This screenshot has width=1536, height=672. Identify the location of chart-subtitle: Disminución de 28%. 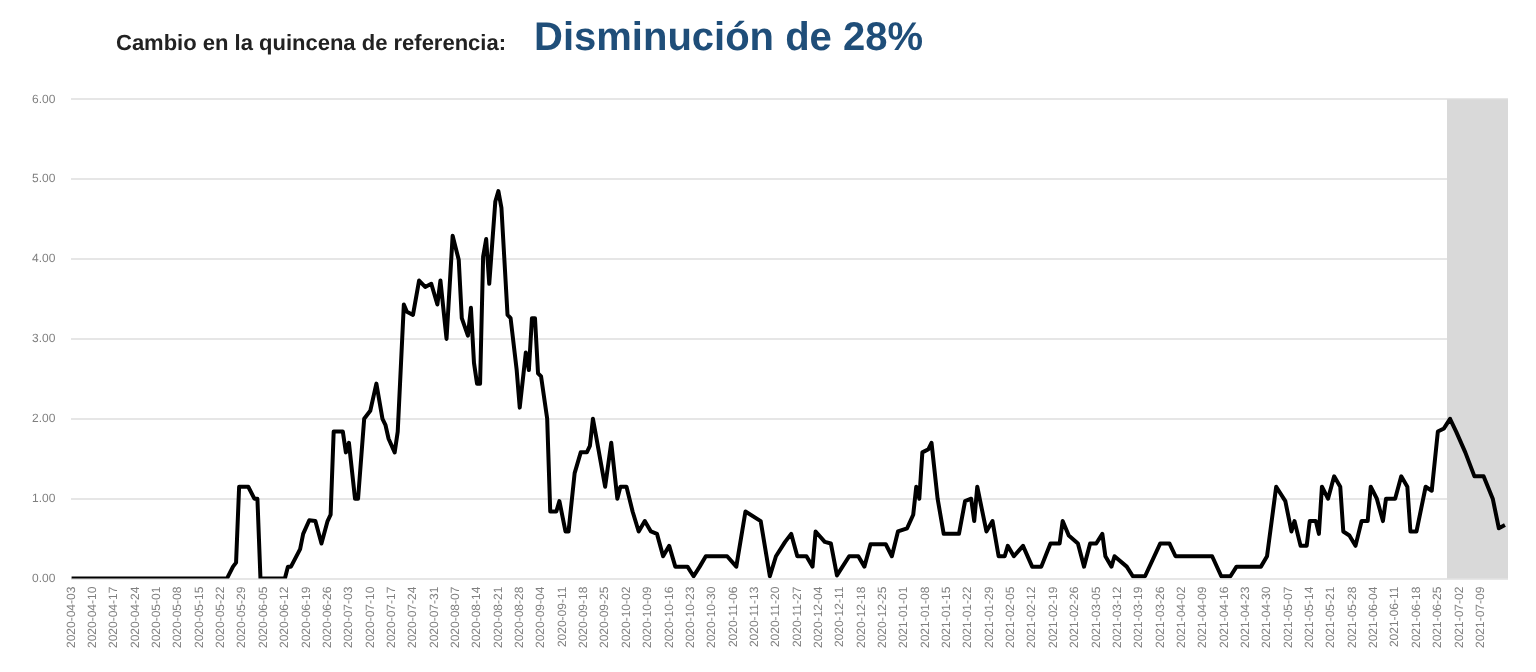
(729, 39).